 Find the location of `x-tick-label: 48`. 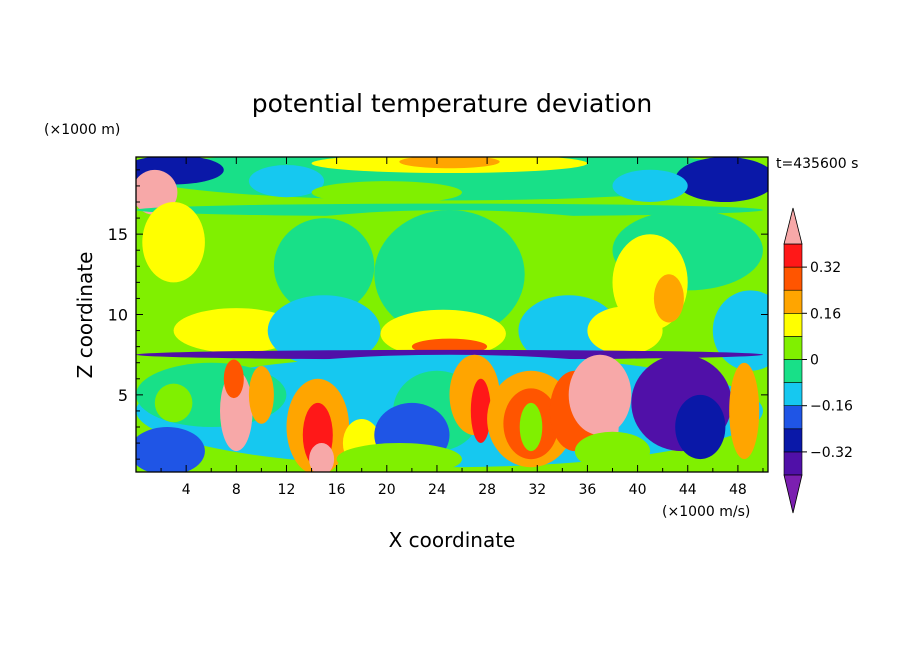

x-tick-label: 48 is located at coordinates (738, 490).